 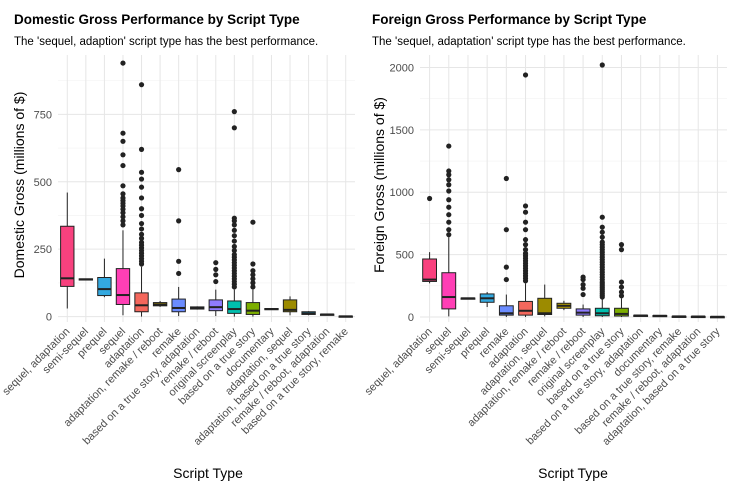 What do you see at coordinates (379, 185) in the screenshot?
I see `foreign-y-axis-title: Foreign Gross (millions of $)` at bounding box center [379, 185].